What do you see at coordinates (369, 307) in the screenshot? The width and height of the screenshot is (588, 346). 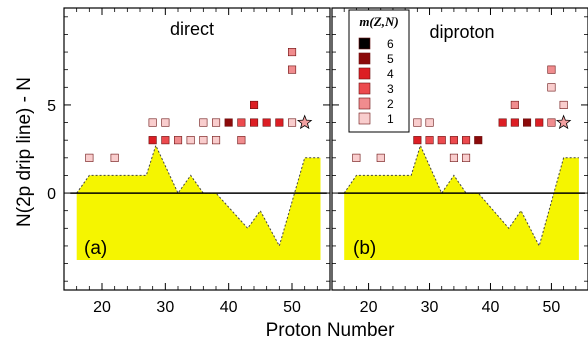 I see `x-tick-label-b-0: 20` at bounding box center [369, 307].